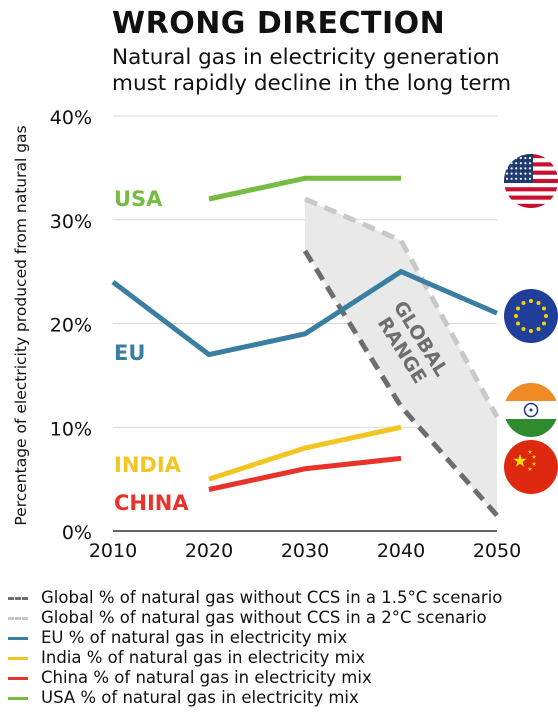 Image resolution: width=558 pixels, height=719 pixels. Describe the element at coordinates (71, 222) in the screenshot. I see `y-tick-label: 30%` at that location.